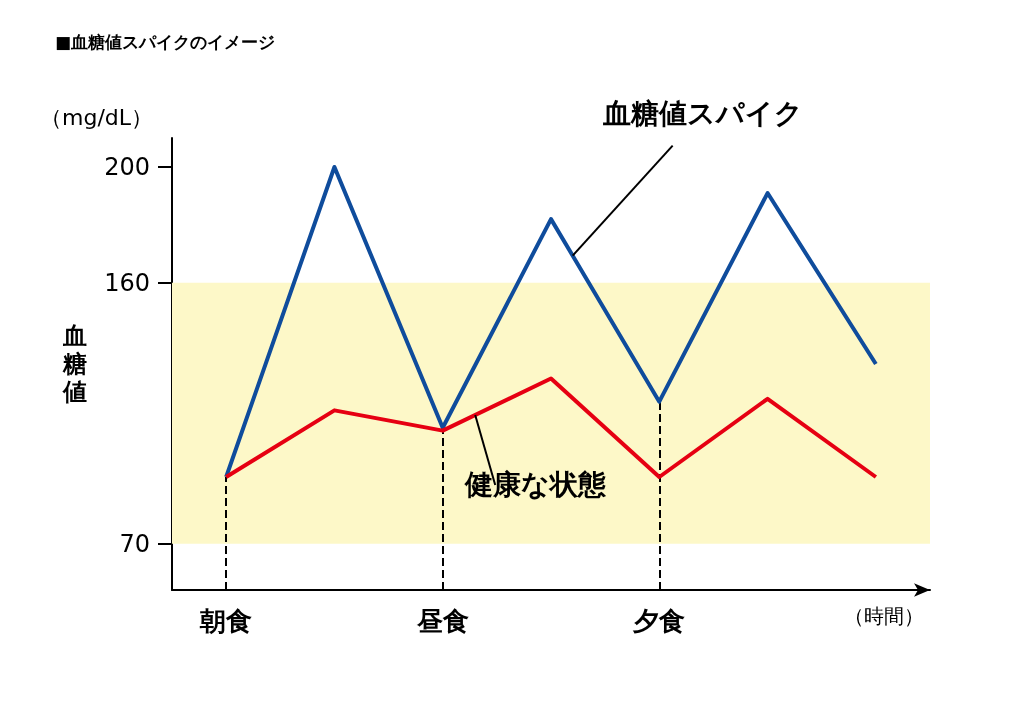 This screenshot has width=1024, height=724. What do you see at coordinates (127, 282) in the screenshot?
I see `y-tick-label: 160` at bounding box center [127, 282].